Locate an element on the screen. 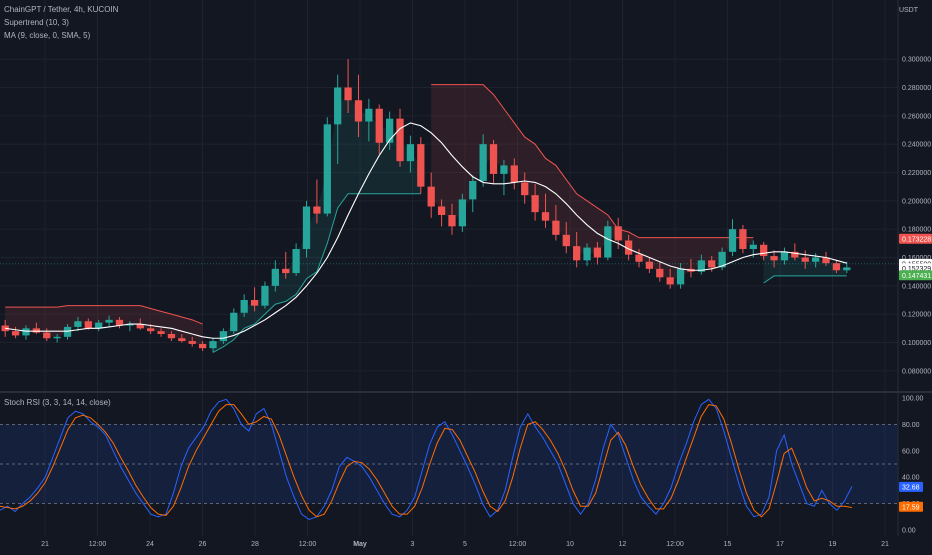  stoch-tick-label: 40.00 is located at coordinates (911, 478).